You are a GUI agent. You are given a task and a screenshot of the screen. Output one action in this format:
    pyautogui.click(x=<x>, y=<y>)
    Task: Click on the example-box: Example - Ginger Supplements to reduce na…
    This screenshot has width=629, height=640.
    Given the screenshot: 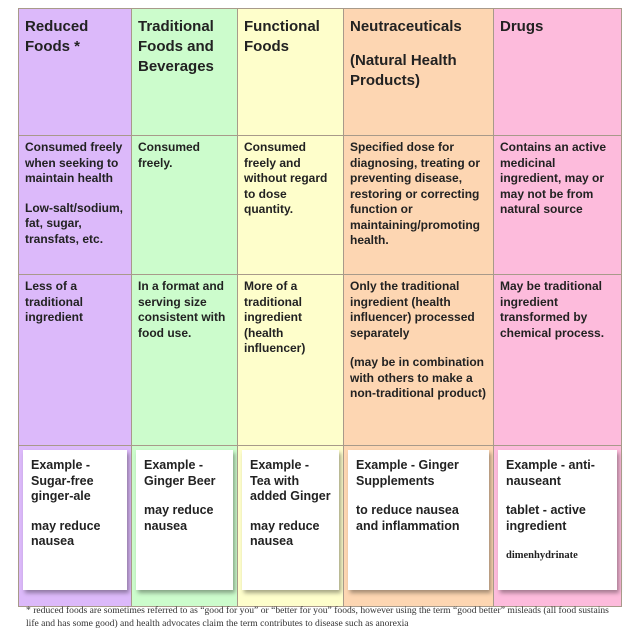 What is the action you would take?
    pyautogui.click(x=418, y=520)
    